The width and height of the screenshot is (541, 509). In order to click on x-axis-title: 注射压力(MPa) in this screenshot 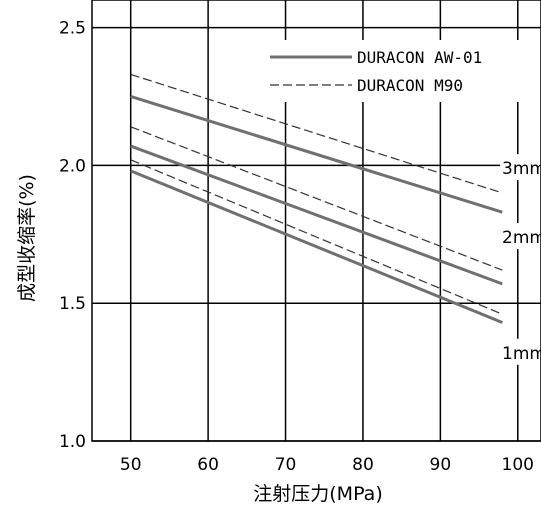, I will do `click(317, 494)`.